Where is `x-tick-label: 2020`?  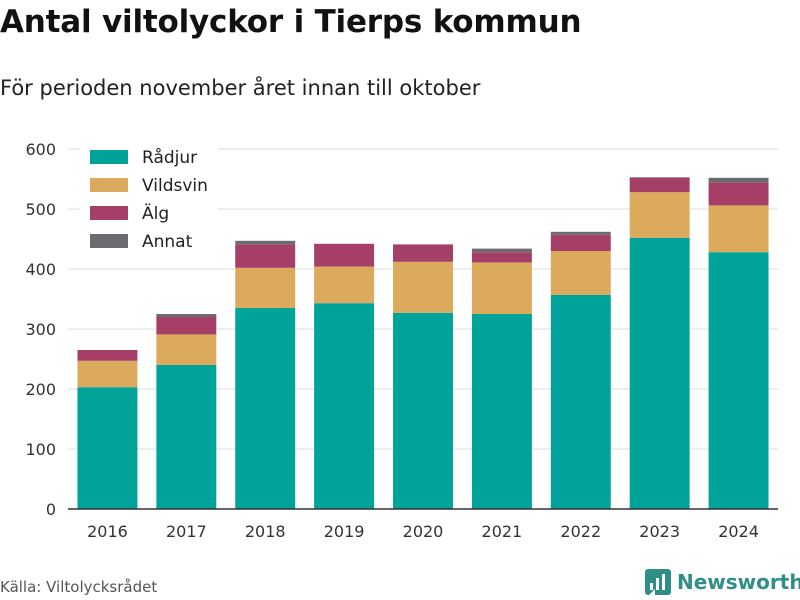
x-tick-label: 2020 is located at coordinates (423, 531).